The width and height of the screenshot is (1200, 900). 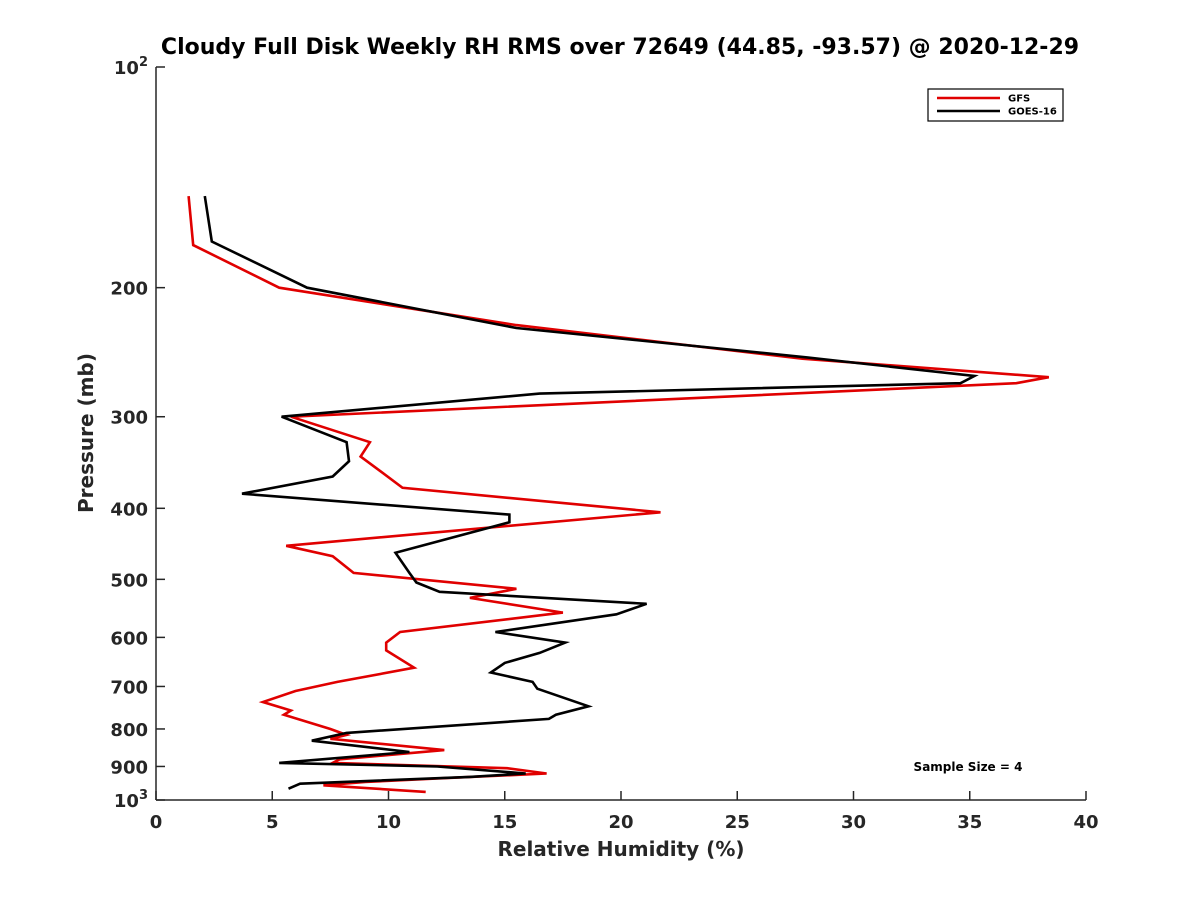 I want to click on x-tick-label: 15, so click(x=504, y=822).